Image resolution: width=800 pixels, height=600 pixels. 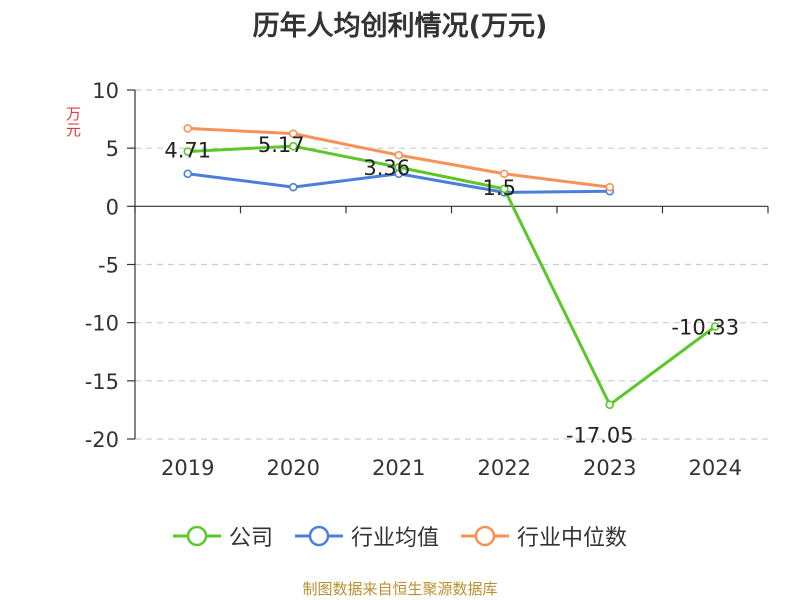 I want to click on legend-label: 公司, so click(x=250, y=538).